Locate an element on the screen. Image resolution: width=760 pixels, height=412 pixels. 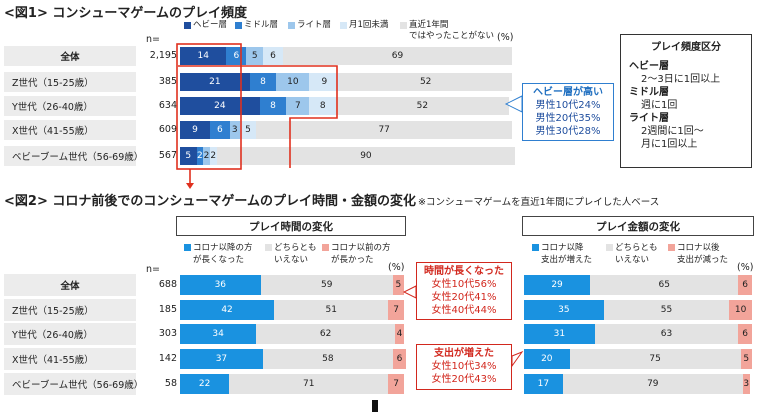
fig2-row-n: 58 is located at coordinates (170, 383).